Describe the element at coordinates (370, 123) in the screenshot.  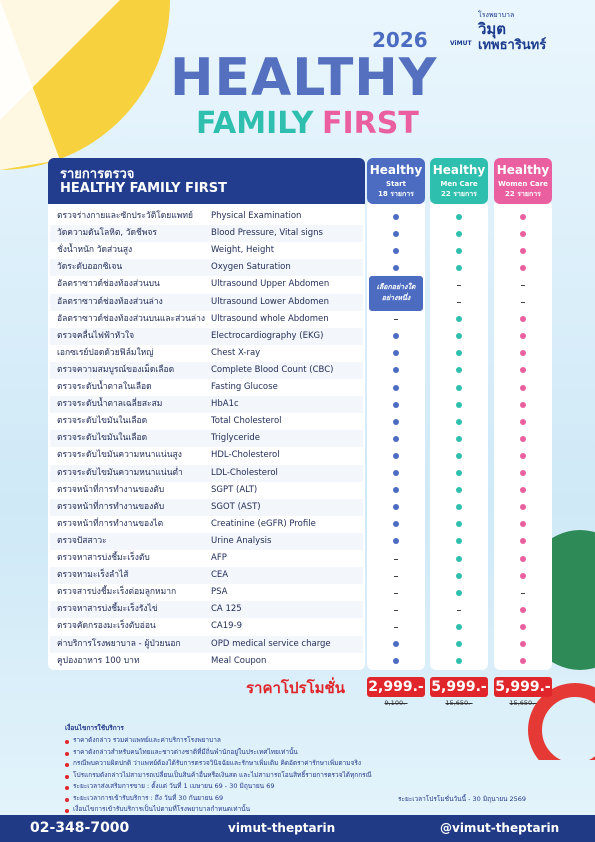
I see `title-first: FIRST` at that location.